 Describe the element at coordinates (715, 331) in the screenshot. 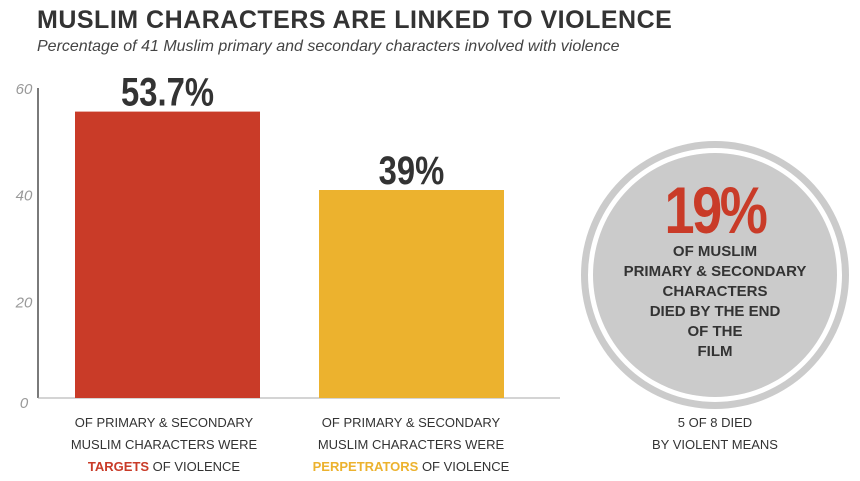

I see `callout-line: OF THE` at that location.